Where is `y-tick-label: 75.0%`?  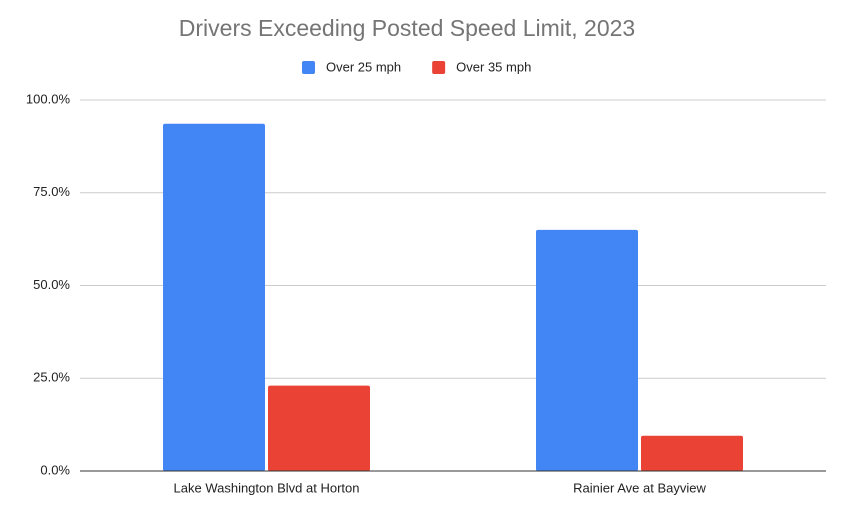 y-tick-label: 75.0% is located at coordinates (51, 191).